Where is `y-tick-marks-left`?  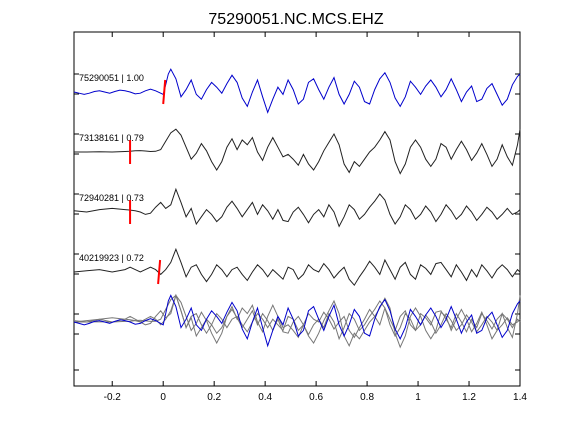 y-tick-marks-left is located at coordinates (76, 222).